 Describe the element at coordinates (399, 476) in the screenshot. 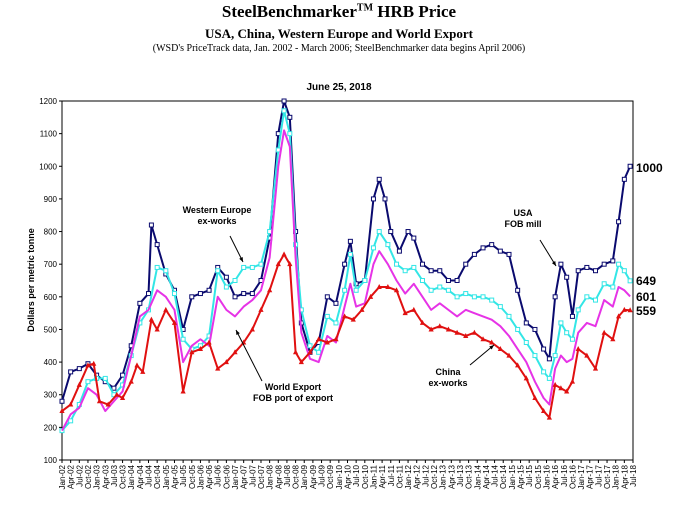

I see `x-tick-label: Oct-11` at that location.